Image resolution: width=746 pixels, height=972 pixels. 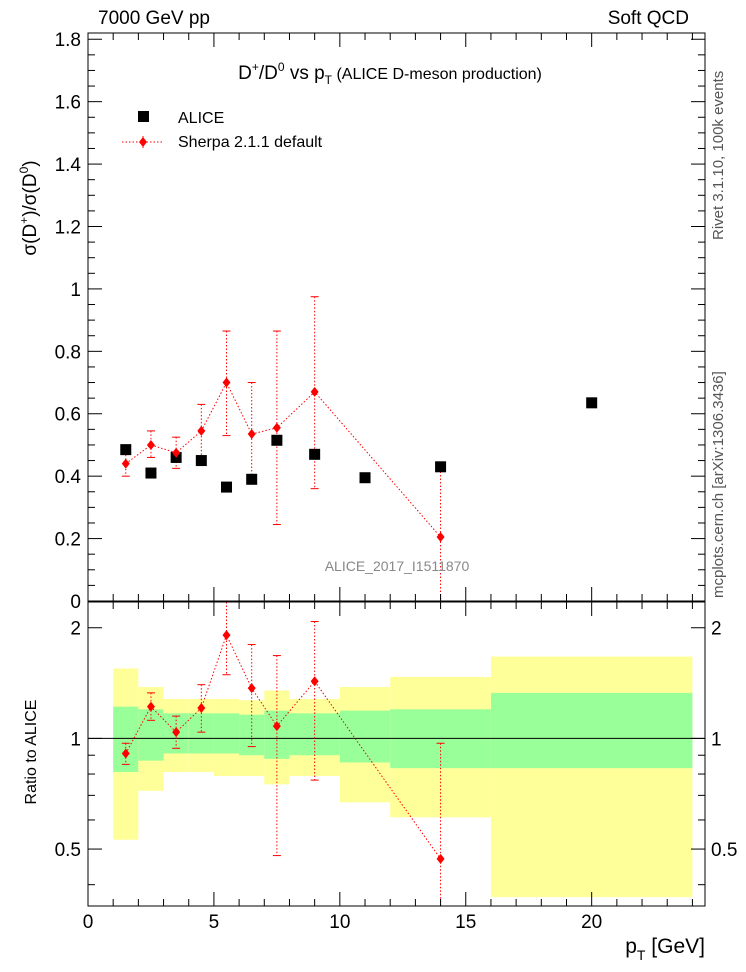 I want to click on energy-label: 7000 GeV pp, so click(x=154, y=18).